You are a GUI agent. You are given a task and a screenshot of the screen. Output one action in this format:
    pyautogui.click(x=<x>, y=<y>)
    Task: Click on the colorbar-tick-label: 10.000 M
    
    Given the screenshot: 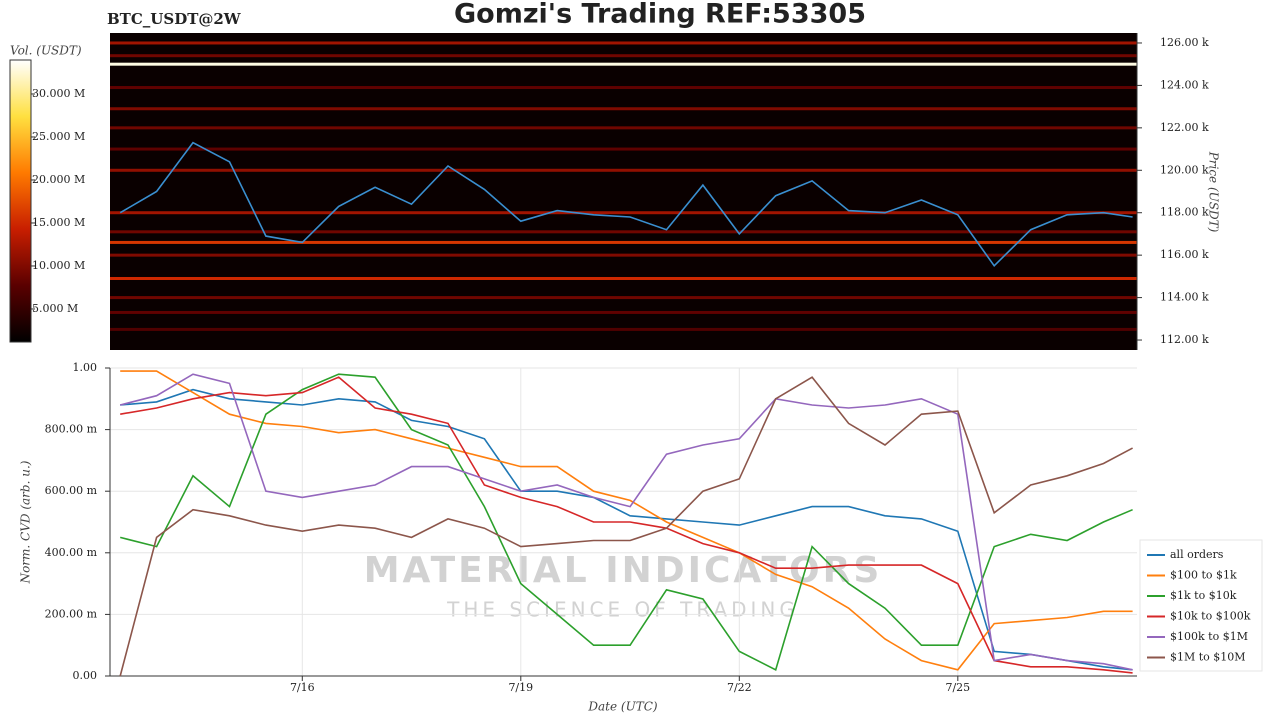 What is the action you would take?
    pyautogui.click(x=58, y=265)
    